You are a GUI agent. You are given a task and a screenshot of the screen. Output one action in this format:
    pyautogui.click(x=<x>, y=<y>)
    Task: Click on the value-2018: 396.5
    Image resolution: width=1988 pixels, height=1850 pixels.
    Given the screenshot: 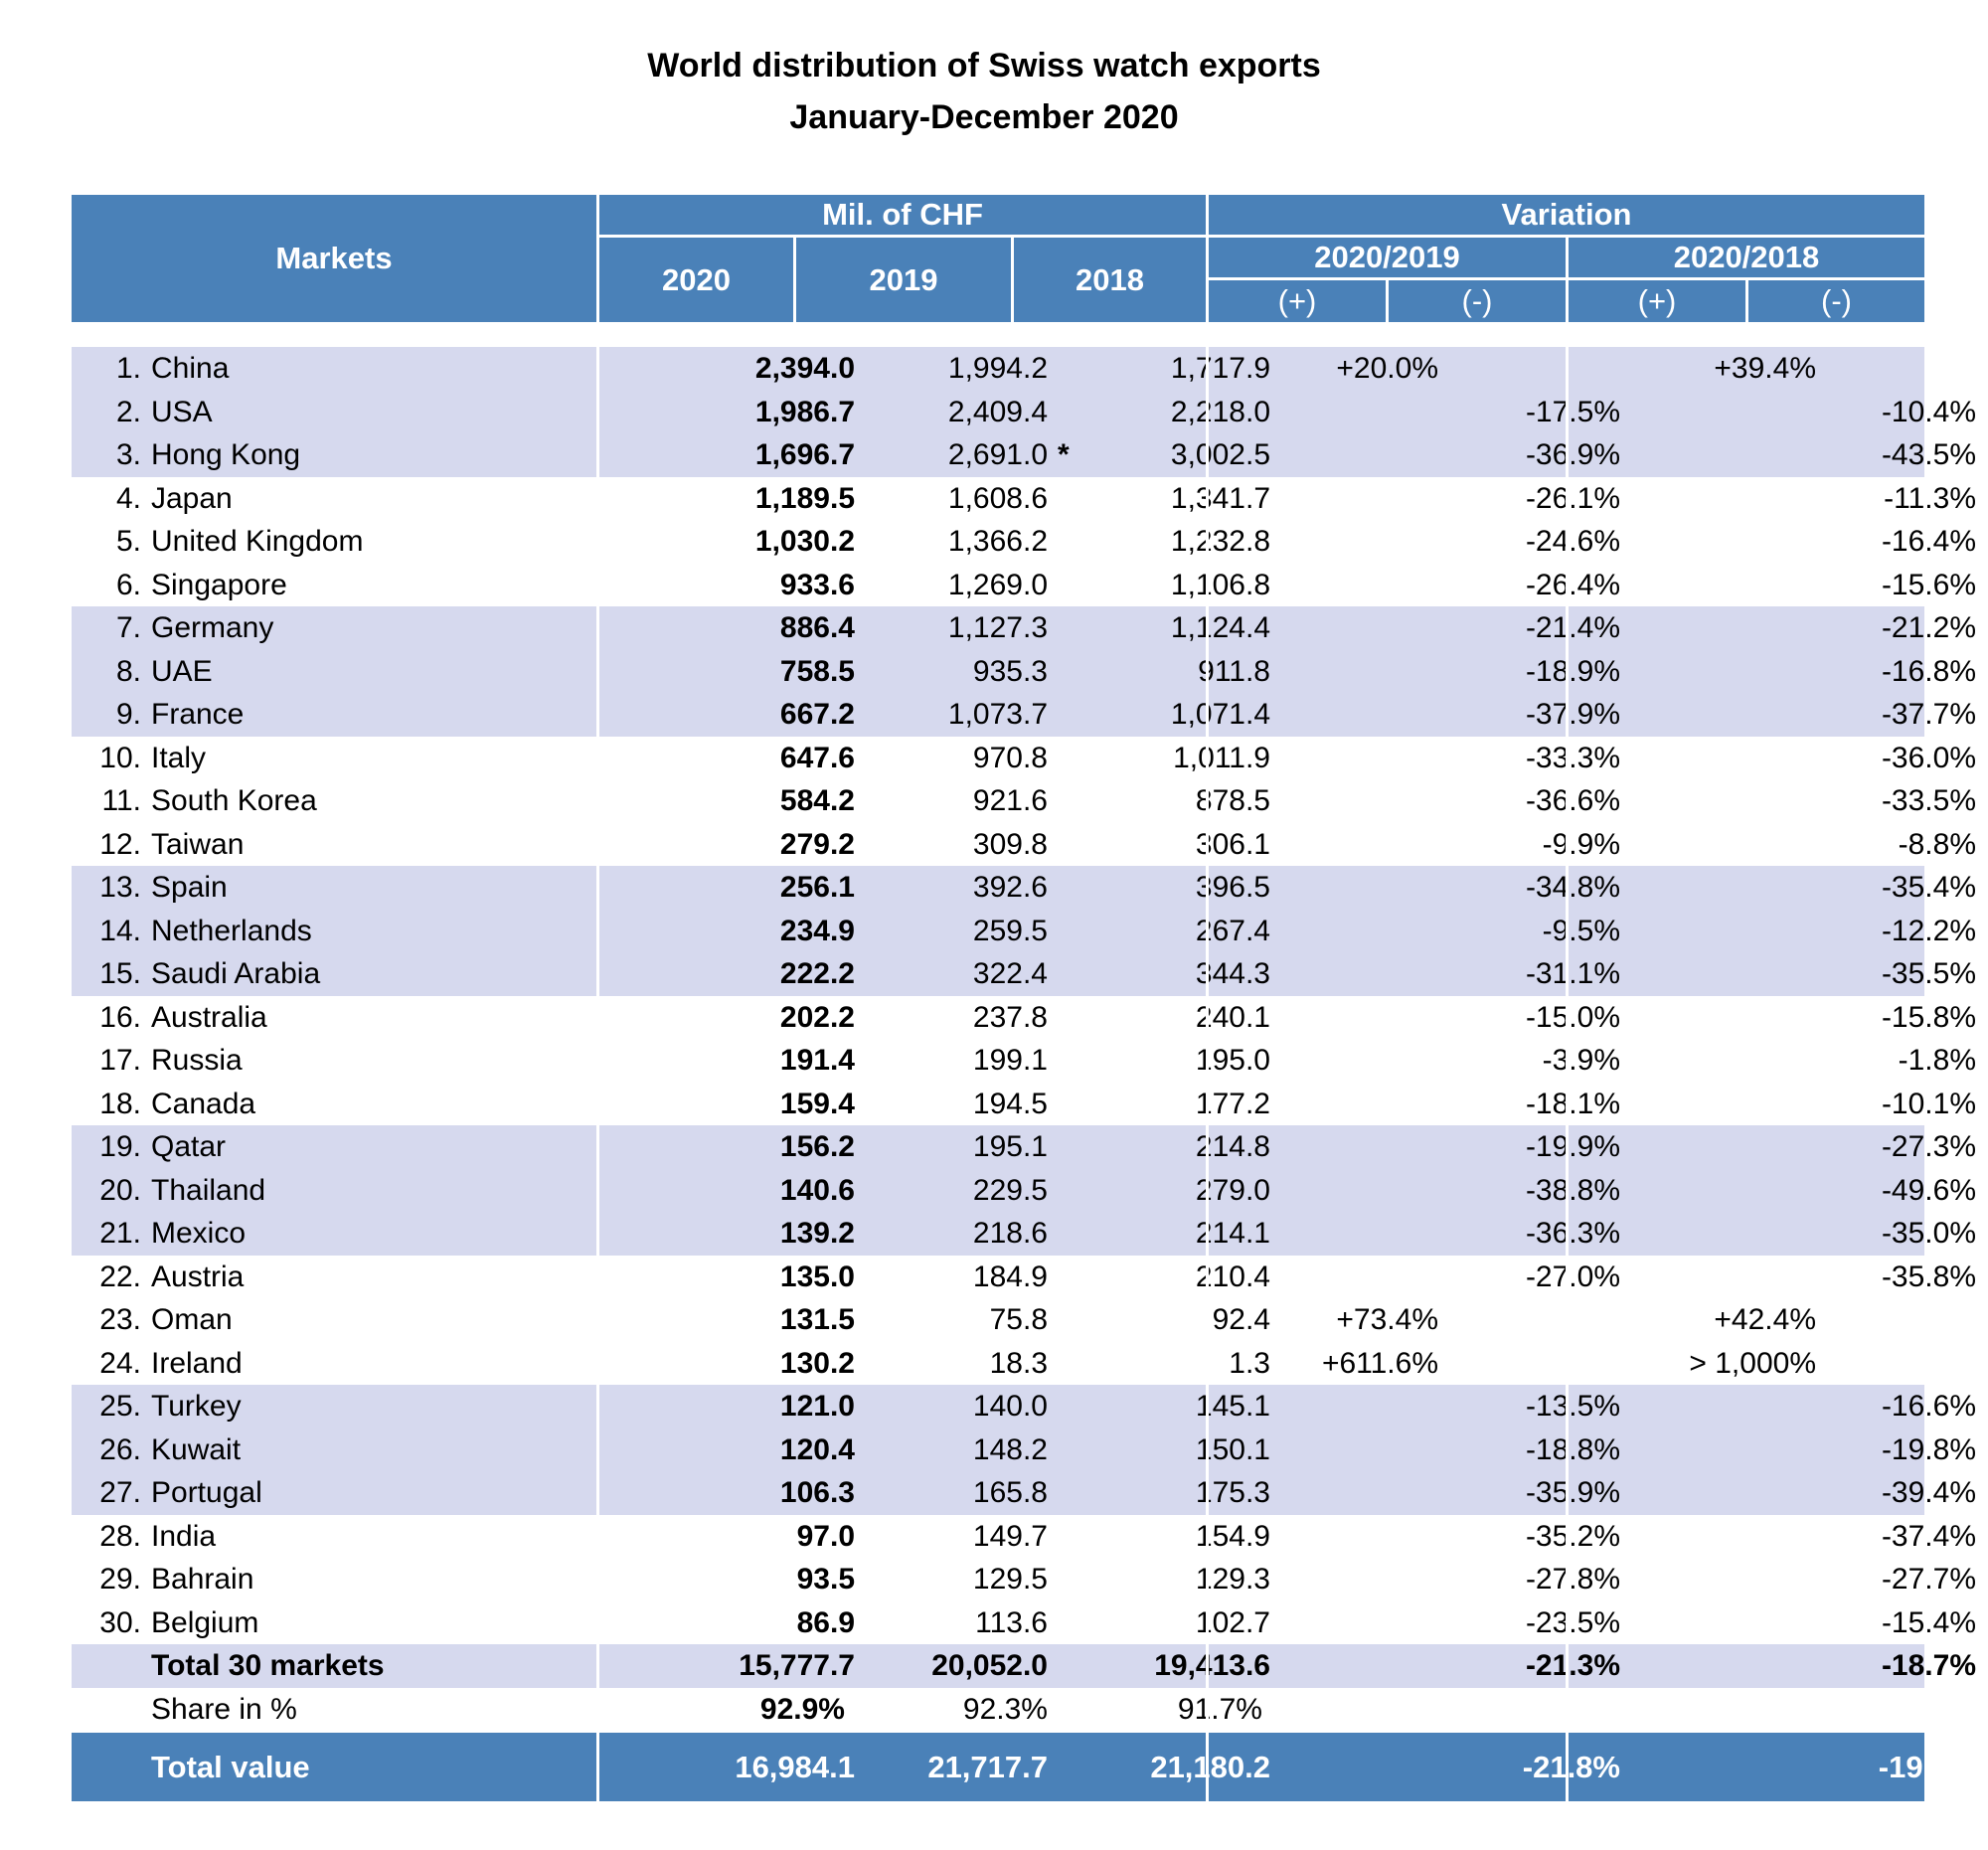 What is the action you would take?
    pyautogui.click(x=1232, y=887)
    